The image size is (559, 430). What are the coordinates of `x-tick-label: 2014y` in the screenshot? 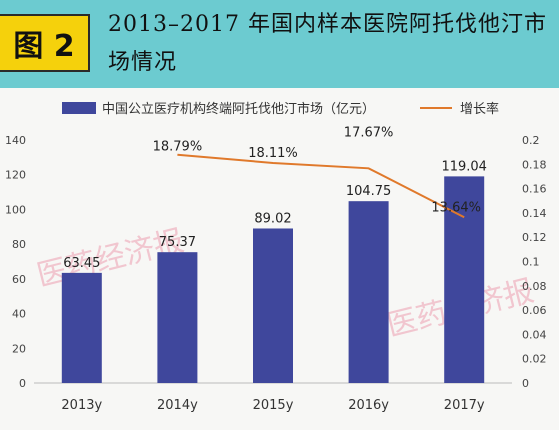 It's located at (177, 405).